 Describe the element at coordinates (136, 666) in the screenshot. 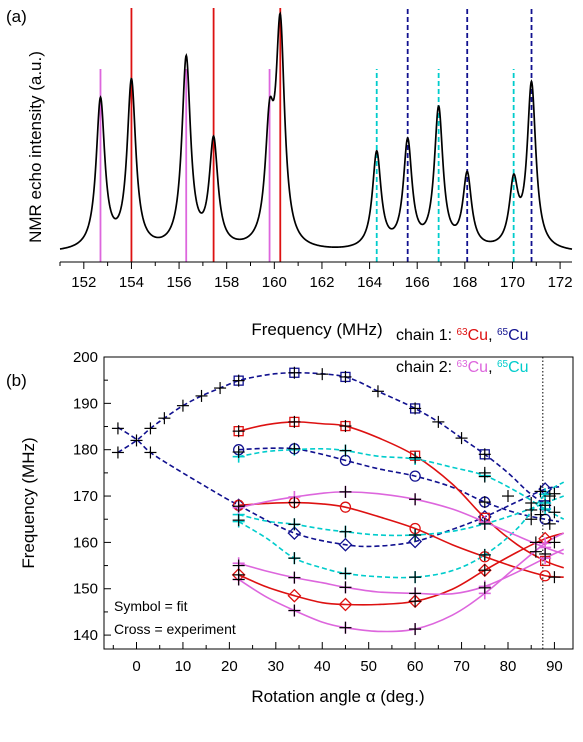

I see `x-tick-label-b: 0` at that location.